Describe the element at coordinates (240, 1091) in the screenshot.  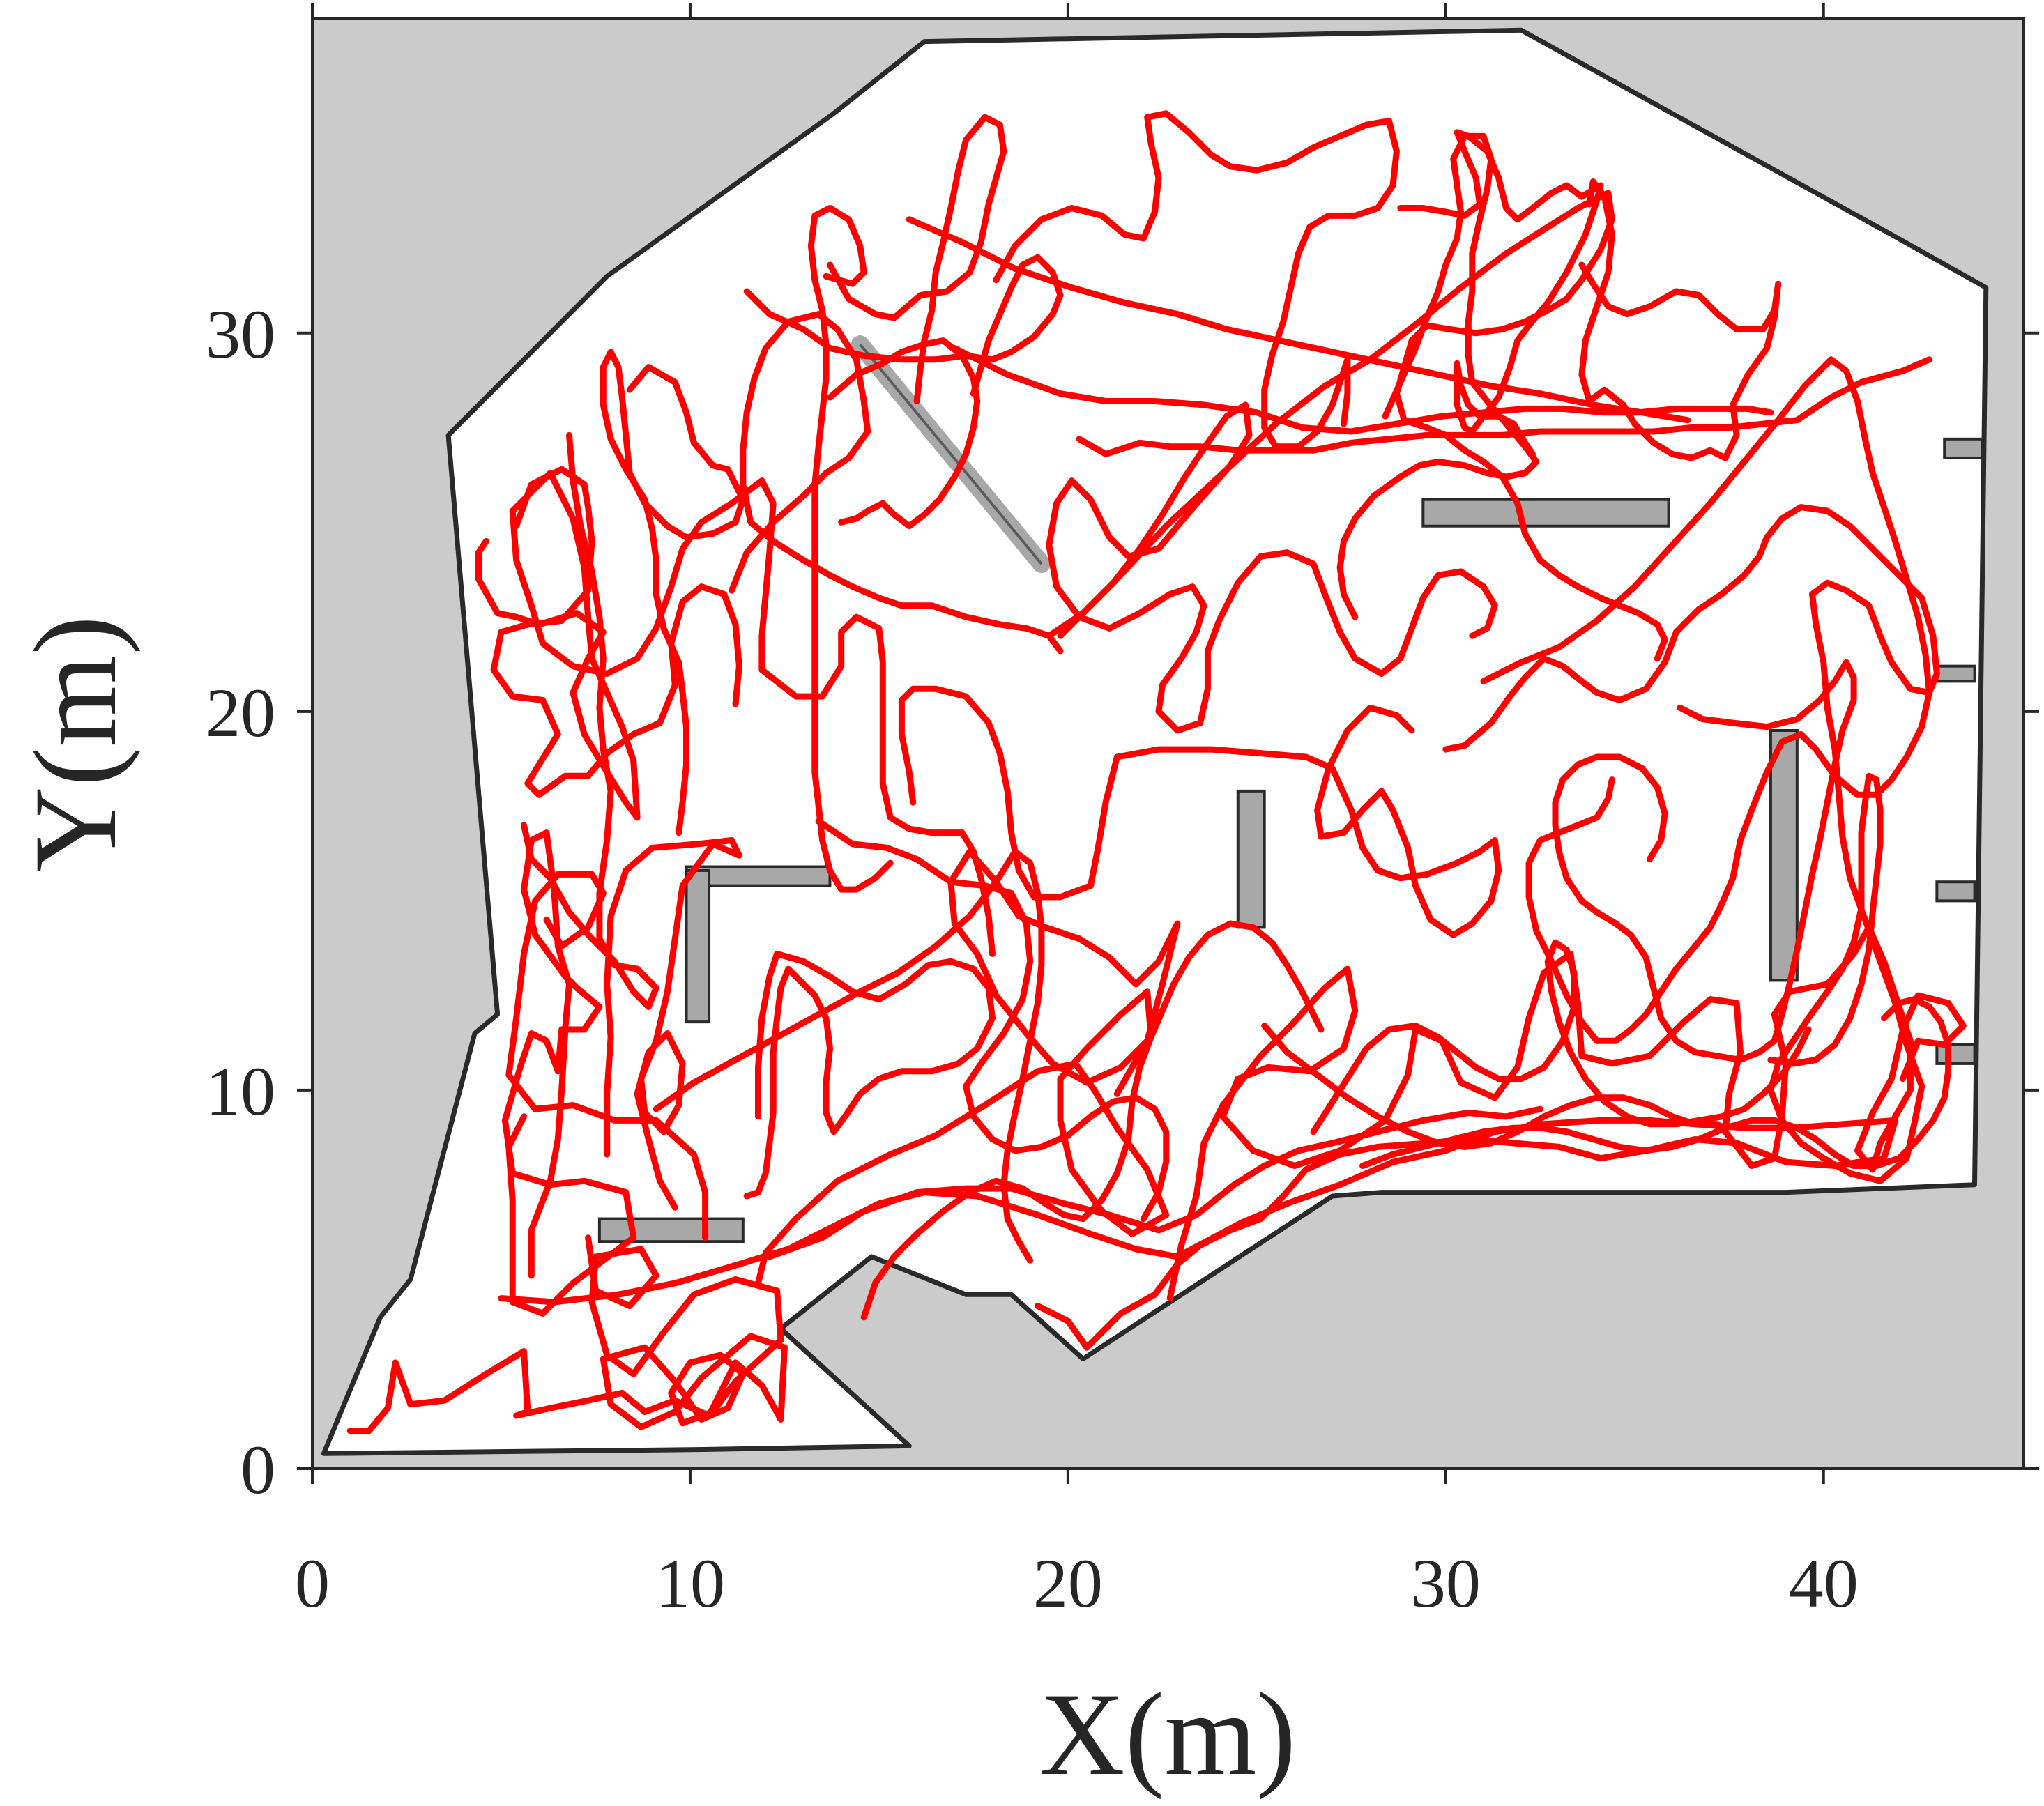
I see `y-tick-label: 10` at that location.